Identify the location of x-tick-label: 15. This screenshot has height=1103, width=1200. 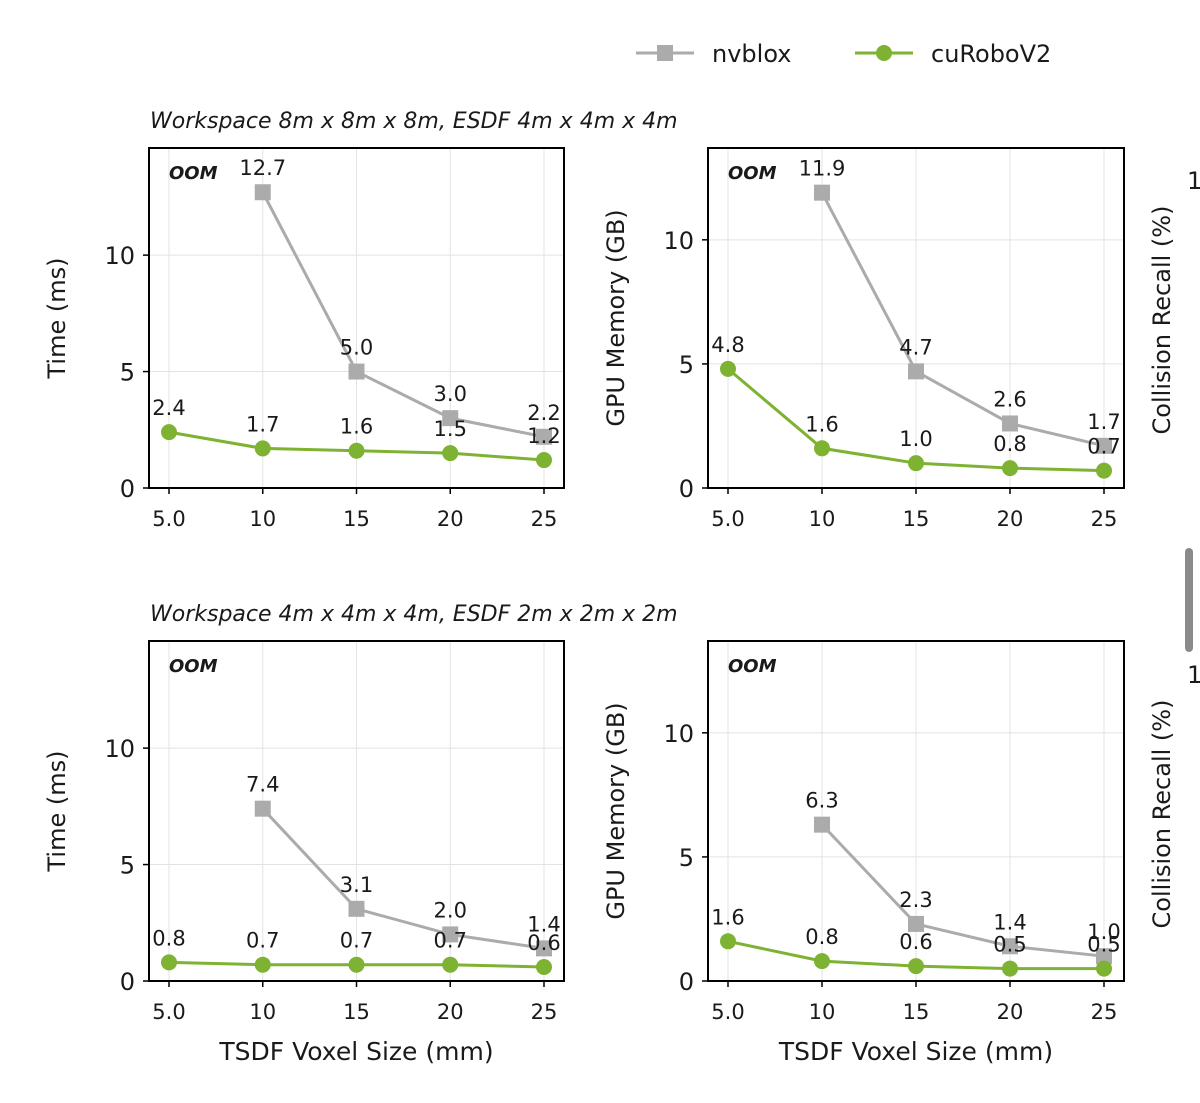
(356, 1012).